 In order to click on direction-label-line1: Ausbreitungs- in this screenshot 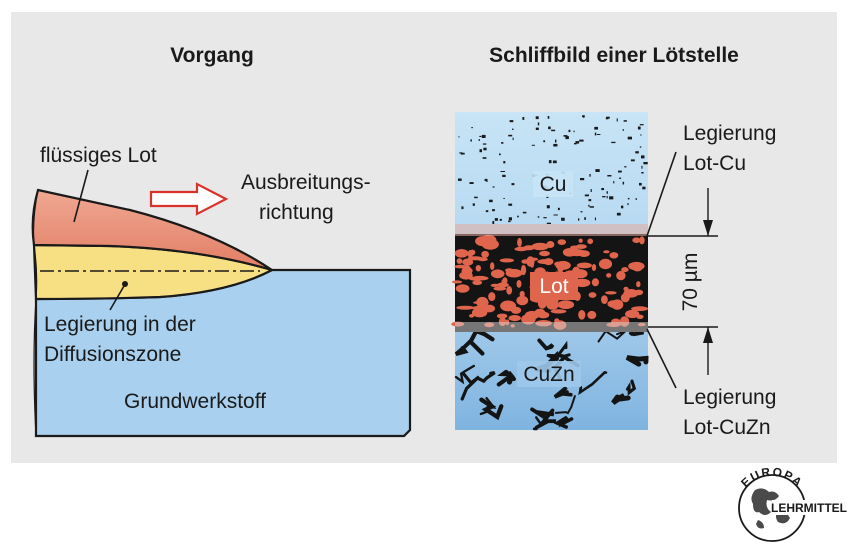, I will do `click(306, 182)`.